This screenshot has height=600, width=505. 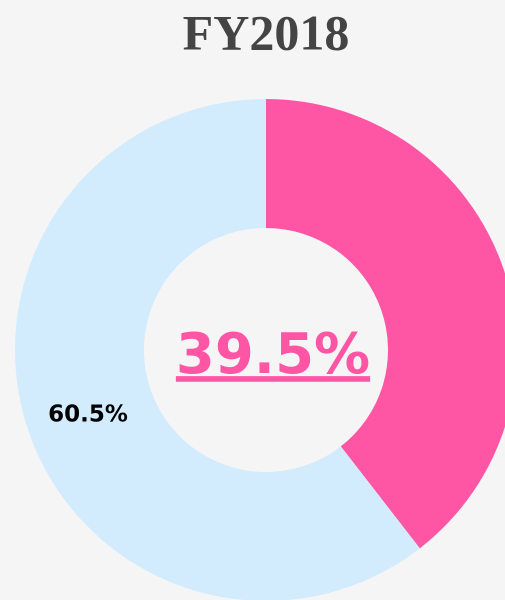 I want to click on chart-title: FY2018, so click(x=266, y=32).